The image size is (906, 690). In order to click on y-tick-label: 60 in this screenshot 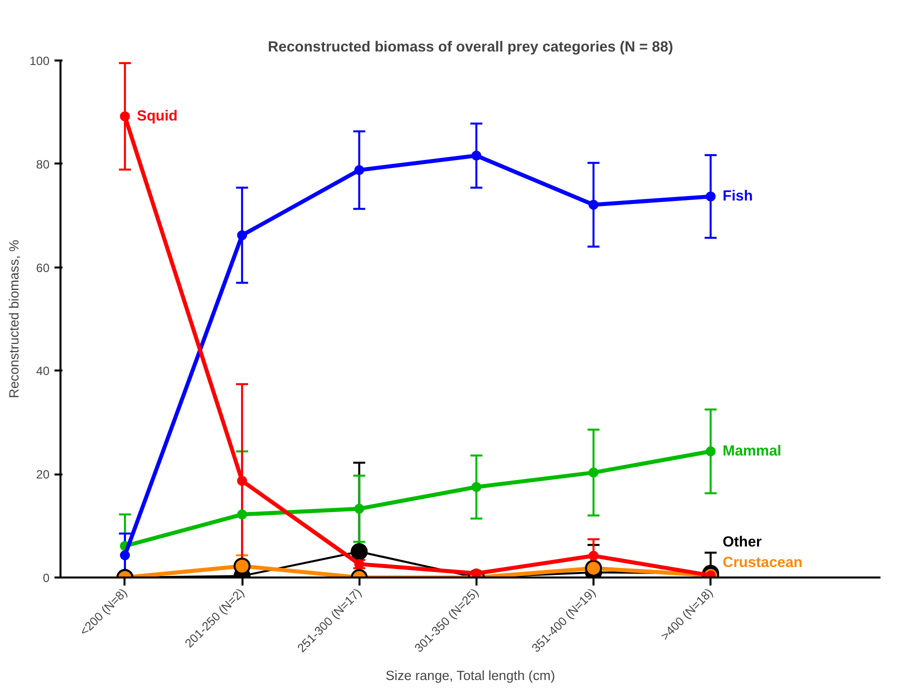, I will do `click(43, 267)`.